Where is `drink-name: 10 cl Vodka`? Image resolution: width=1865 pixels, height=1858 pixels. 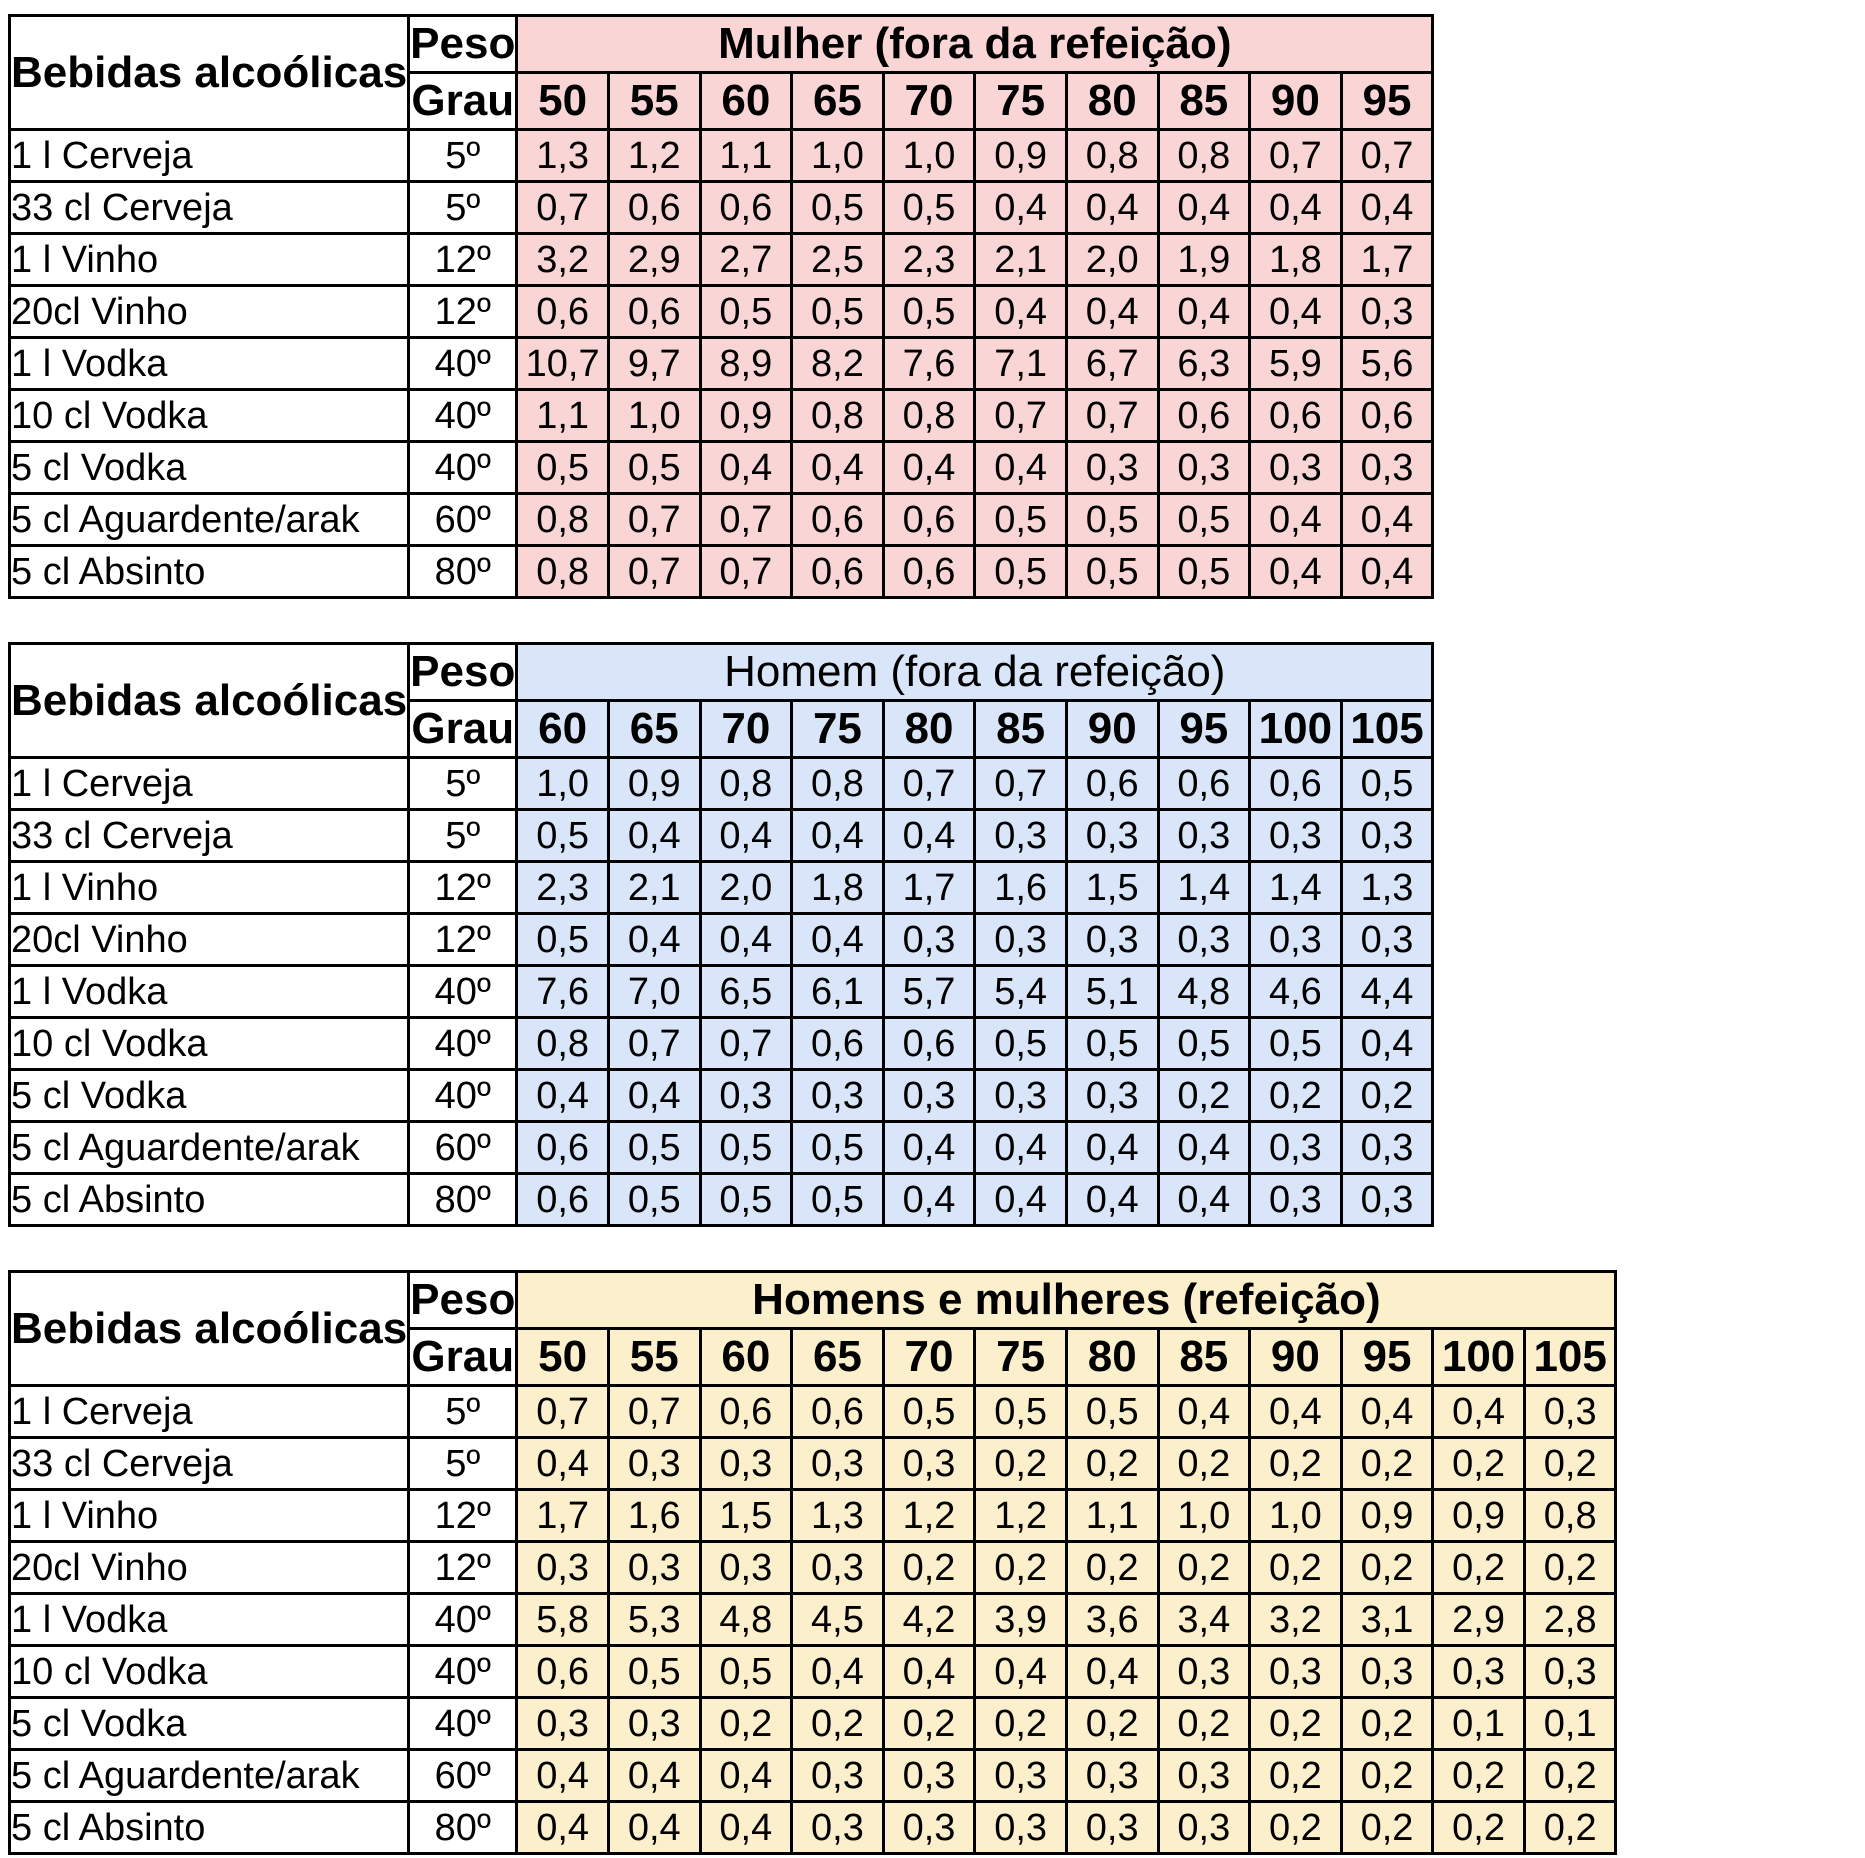 drink-name: 10 cl Vodka is located at coordinates (209, 1043).